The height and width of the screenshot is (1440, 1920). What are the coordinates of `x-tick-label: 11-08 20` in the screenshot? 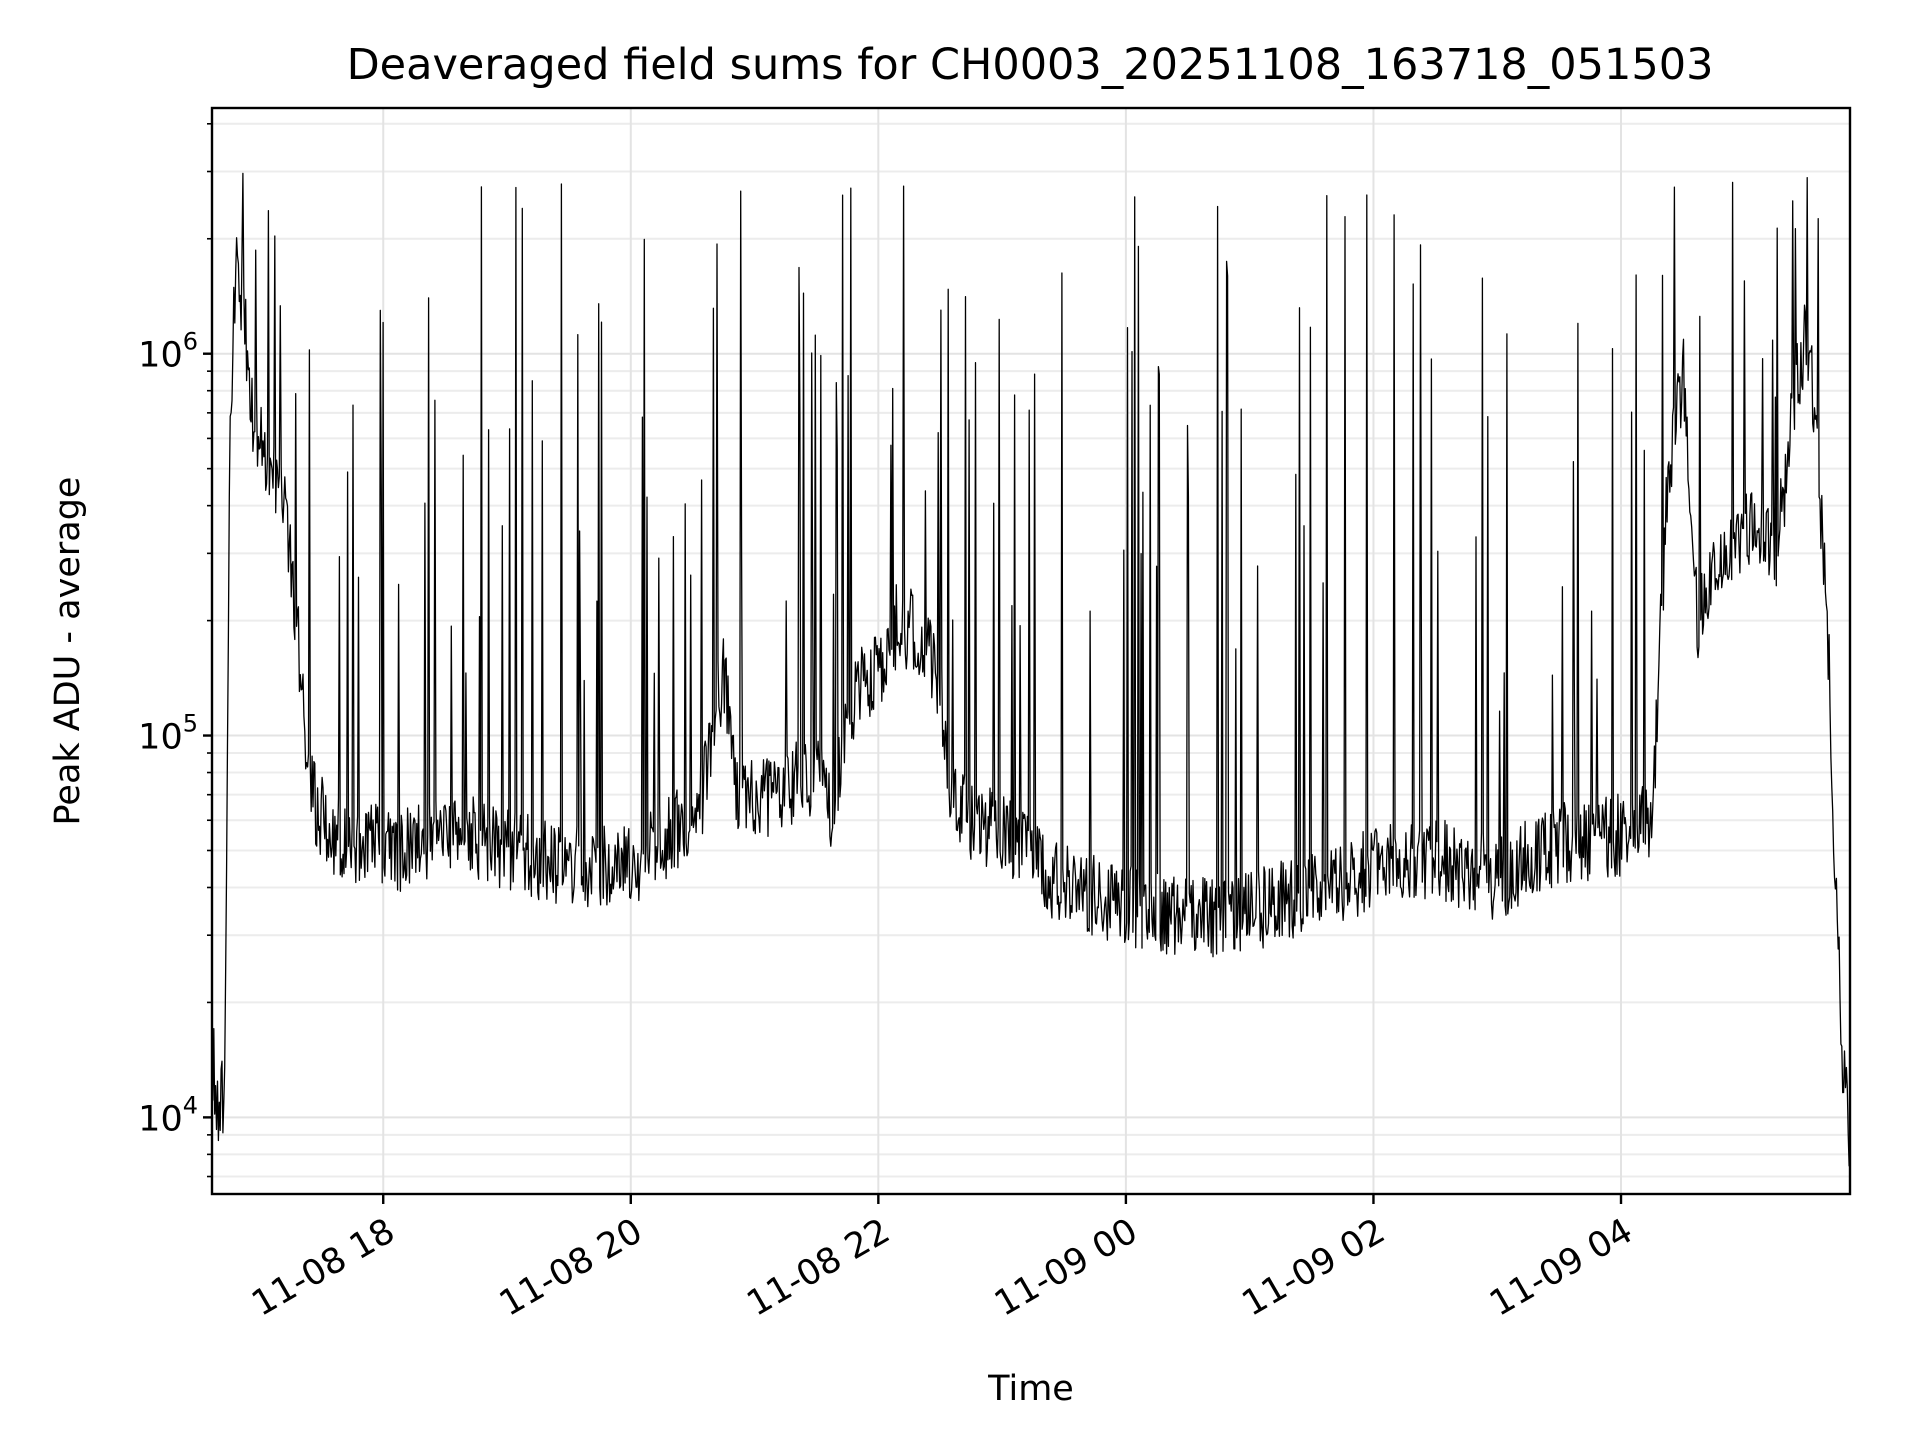 It's located at (571, 1267).